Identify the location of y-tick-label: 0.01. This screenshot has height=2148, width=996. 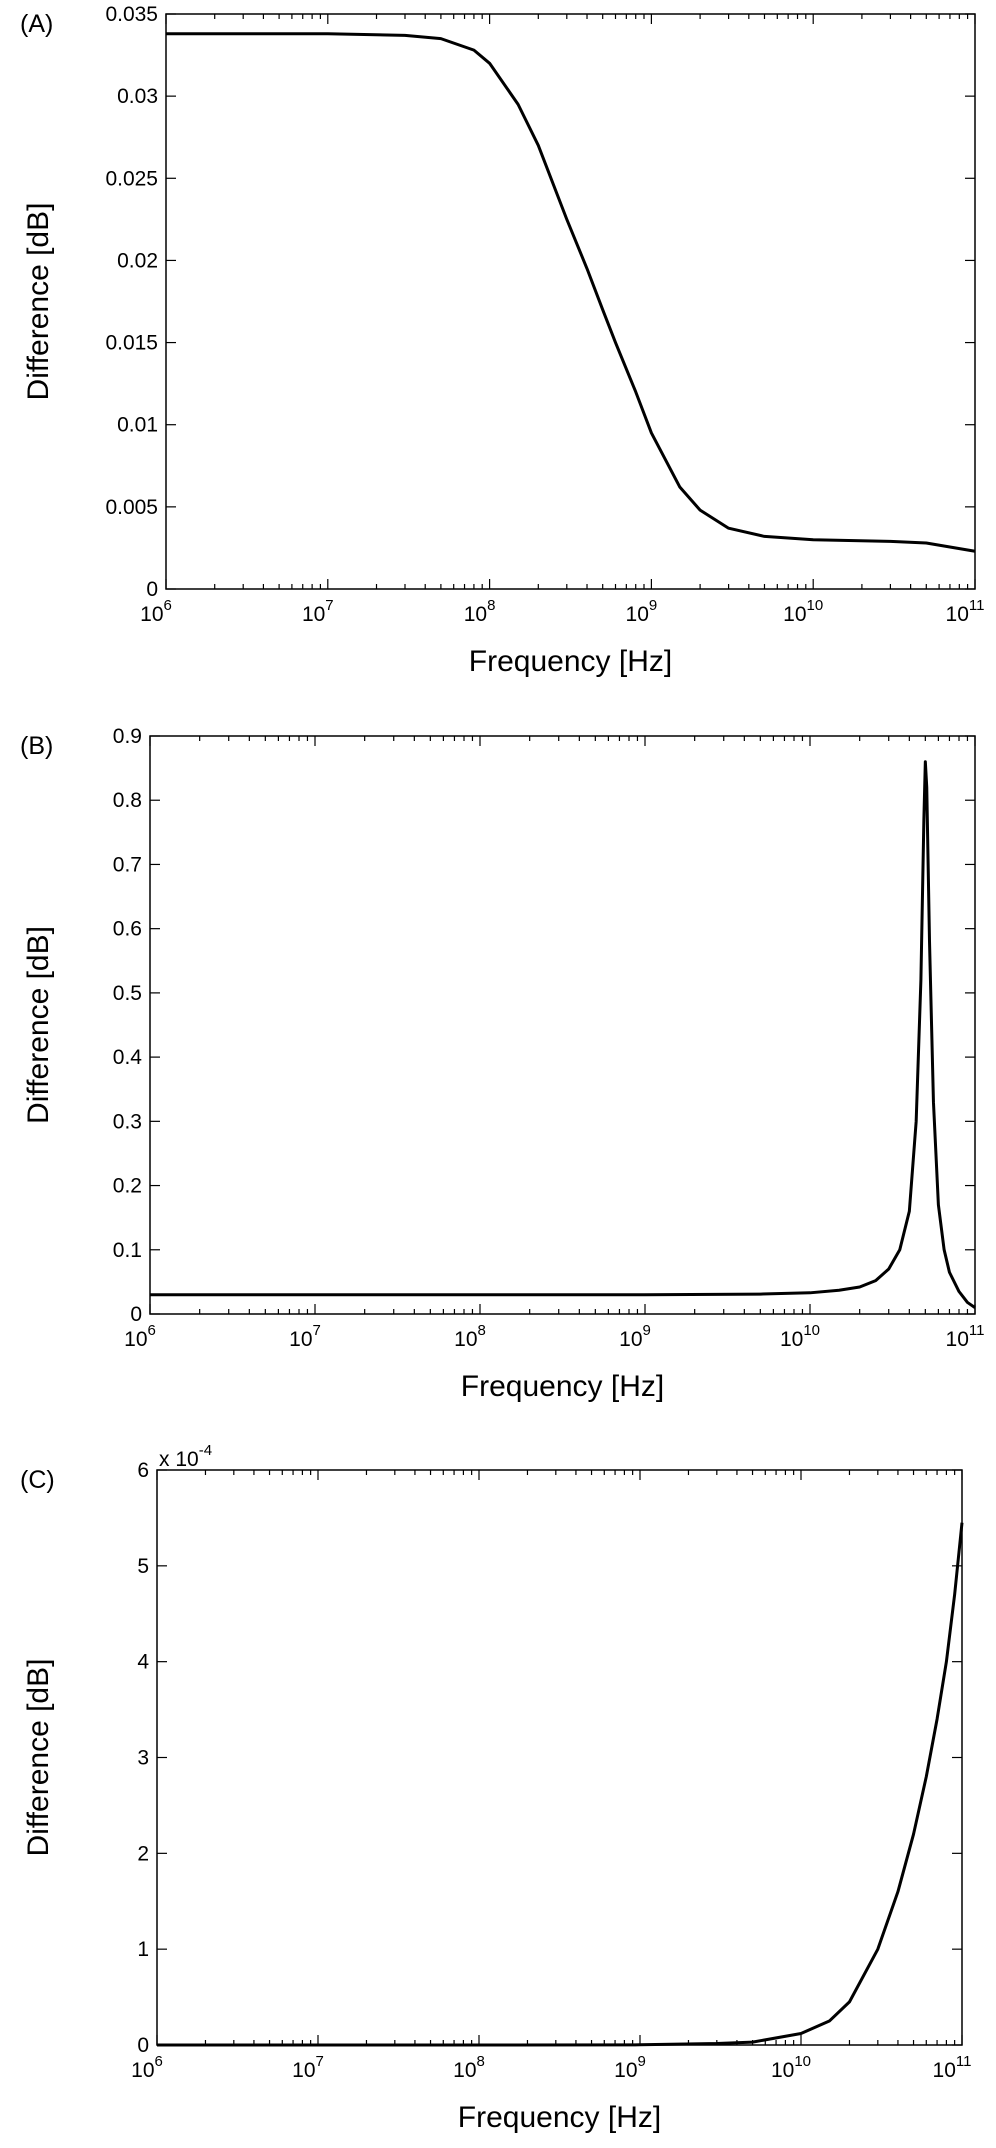
(137, 425).